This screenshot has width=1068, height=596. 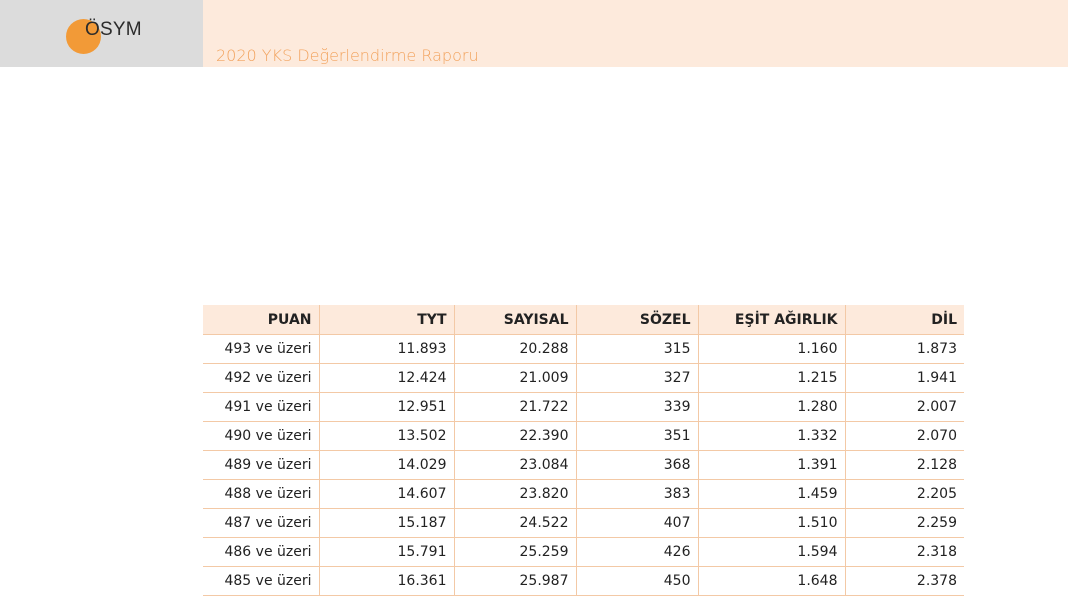 What do you see at coordinates (261, 581) in the screenshot?
I see `table-cell: 485 ve üzeri` at bounding box center [261, 581].